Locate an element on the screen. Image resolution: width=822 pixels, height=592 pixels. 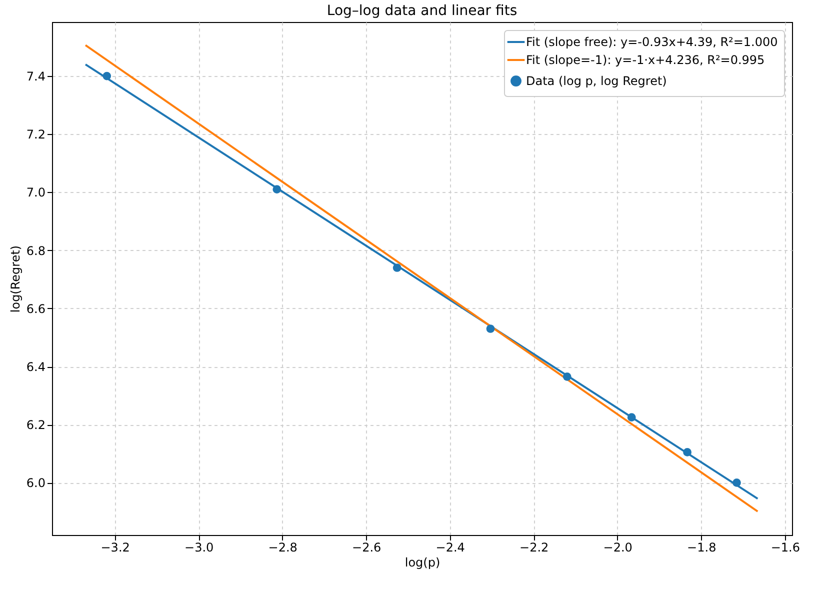
x-tick-label: −2.8 is located at coordinates (283, 547).